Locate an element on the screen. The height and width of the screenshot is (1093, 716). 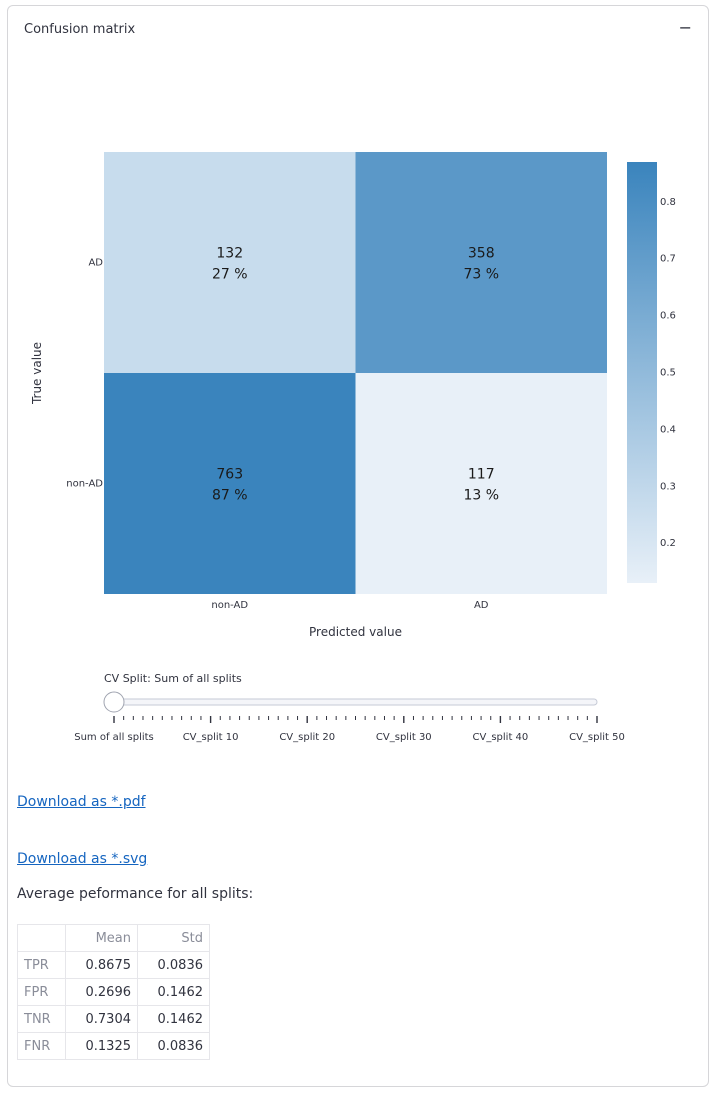
cell-count-label: 358 is located at coordinates (481, 254).